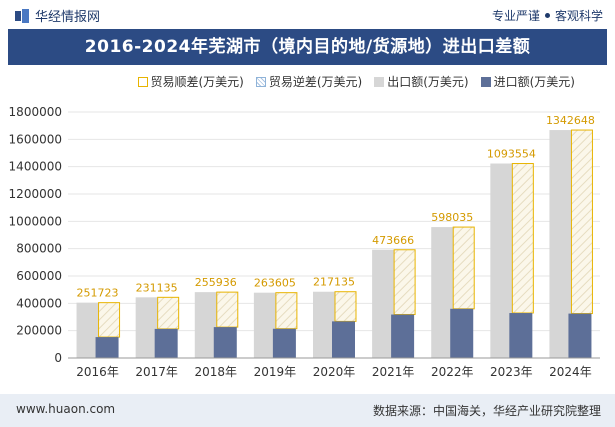 The width and height of the screenshot is (615, 427). What do you see at coordinates (35, 112) in the screenshot?
I see `y-tick-label: 1800000` at bounding box center [35, 112].